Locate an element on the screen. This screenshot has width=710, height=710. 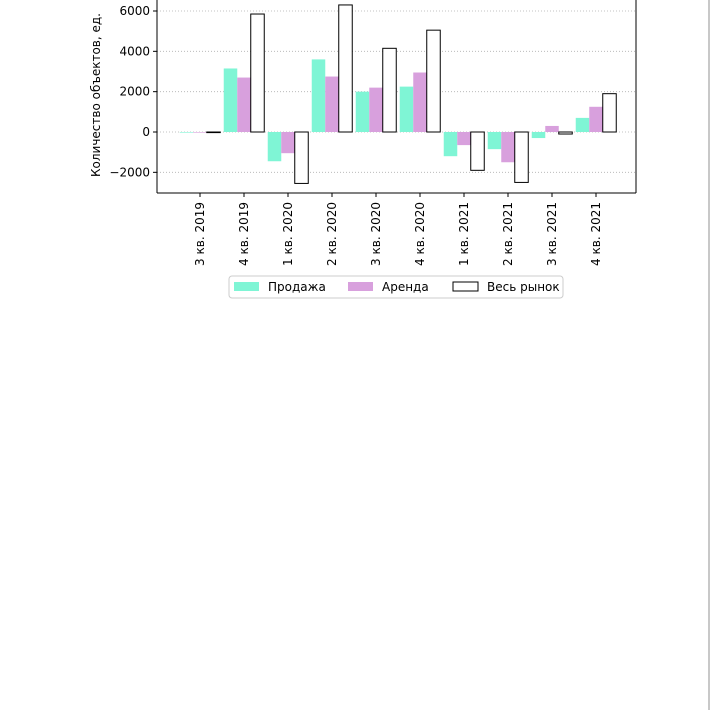
y-axis-label: Количество объектов, ед. is located at coordinates (96, 95).